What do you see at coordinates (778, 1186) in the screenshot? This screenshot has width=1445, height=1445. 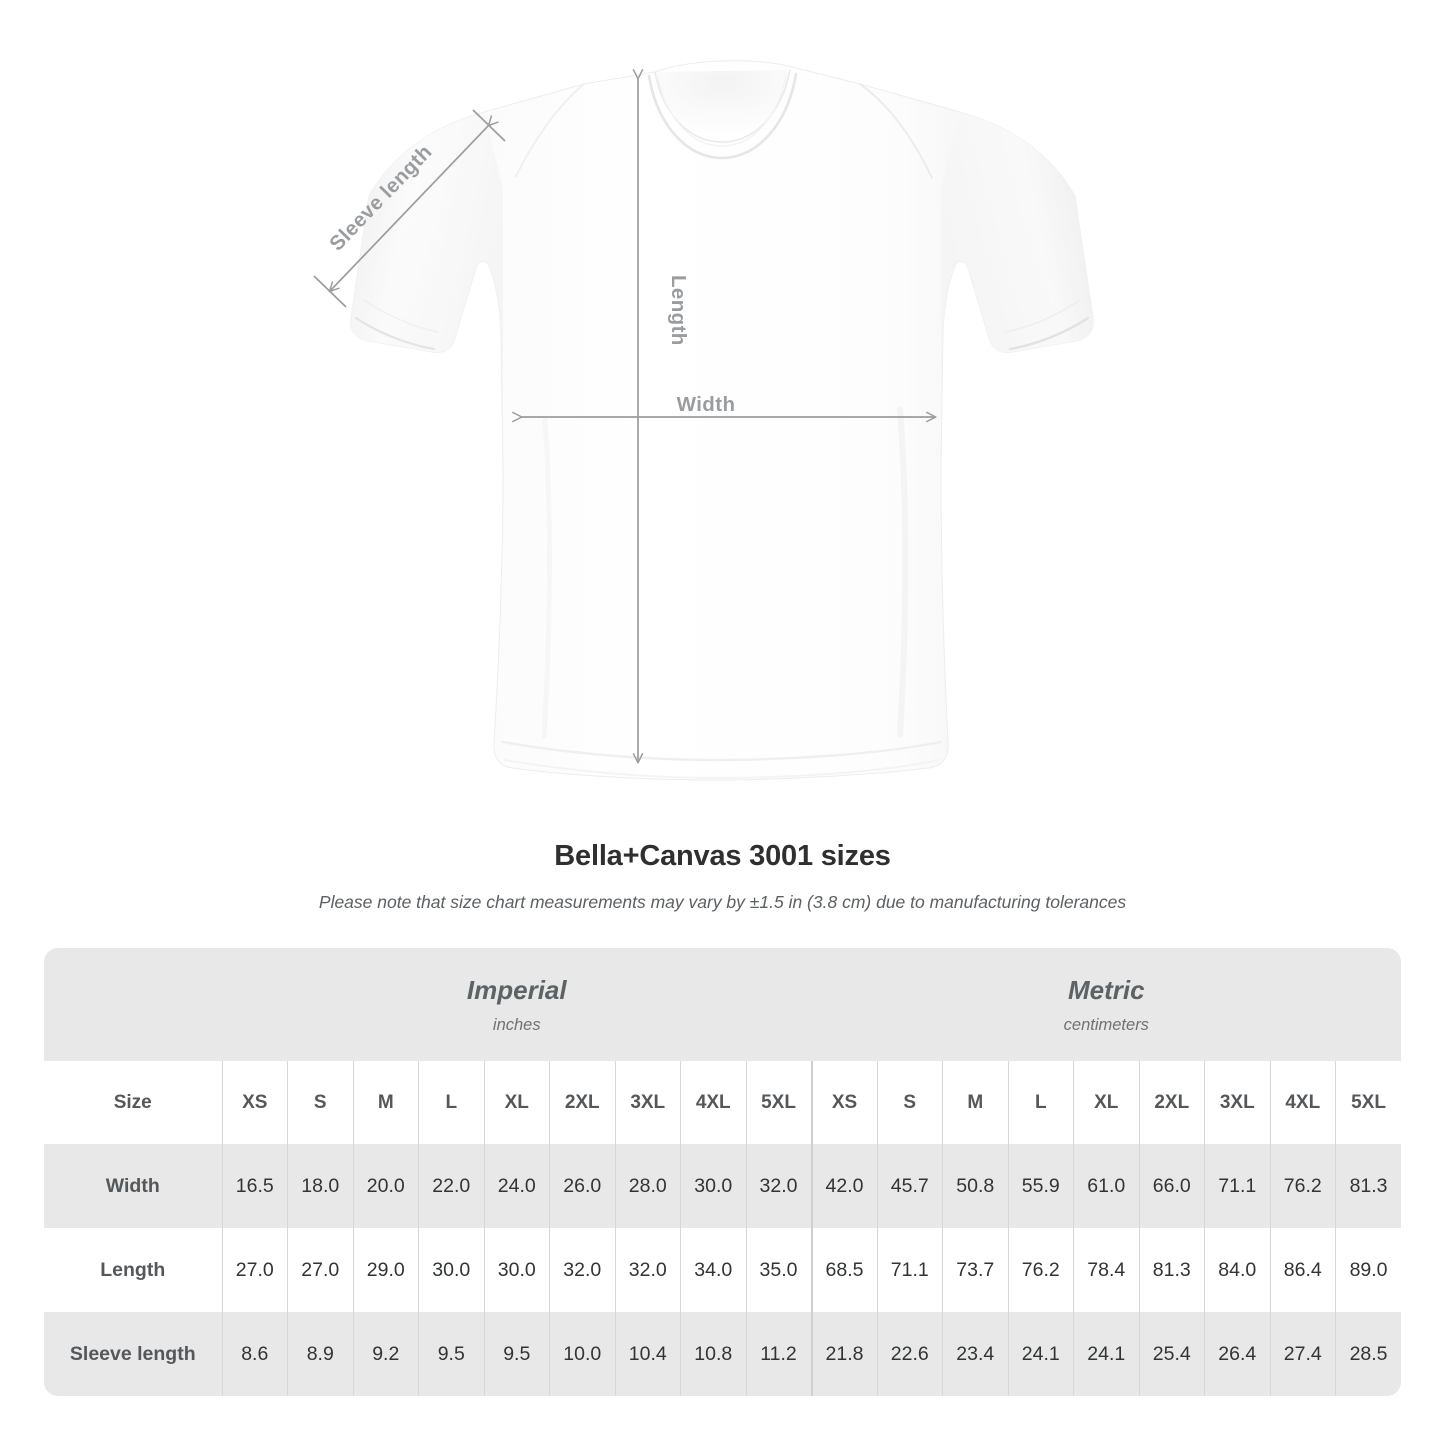 I see `cell-width-imperial-5xl: 32.0` at bounding box center [778, 1186].